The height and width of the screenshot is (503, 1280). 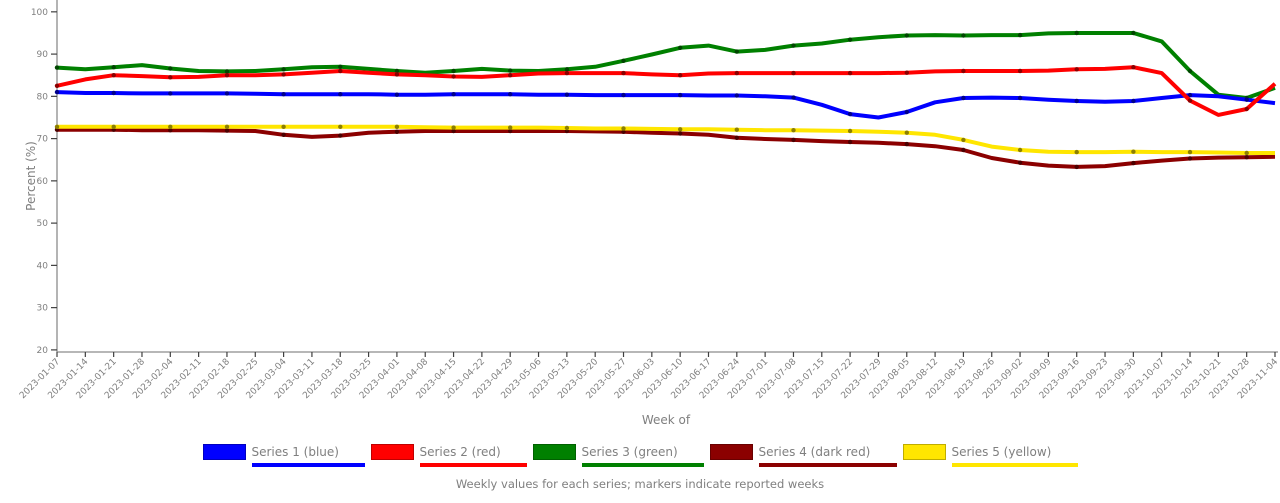 What do you see at coordinates (31, 176) in the screenshot?
I see `y-axis-title: Percent (%)` at bounding box center [31, 176].